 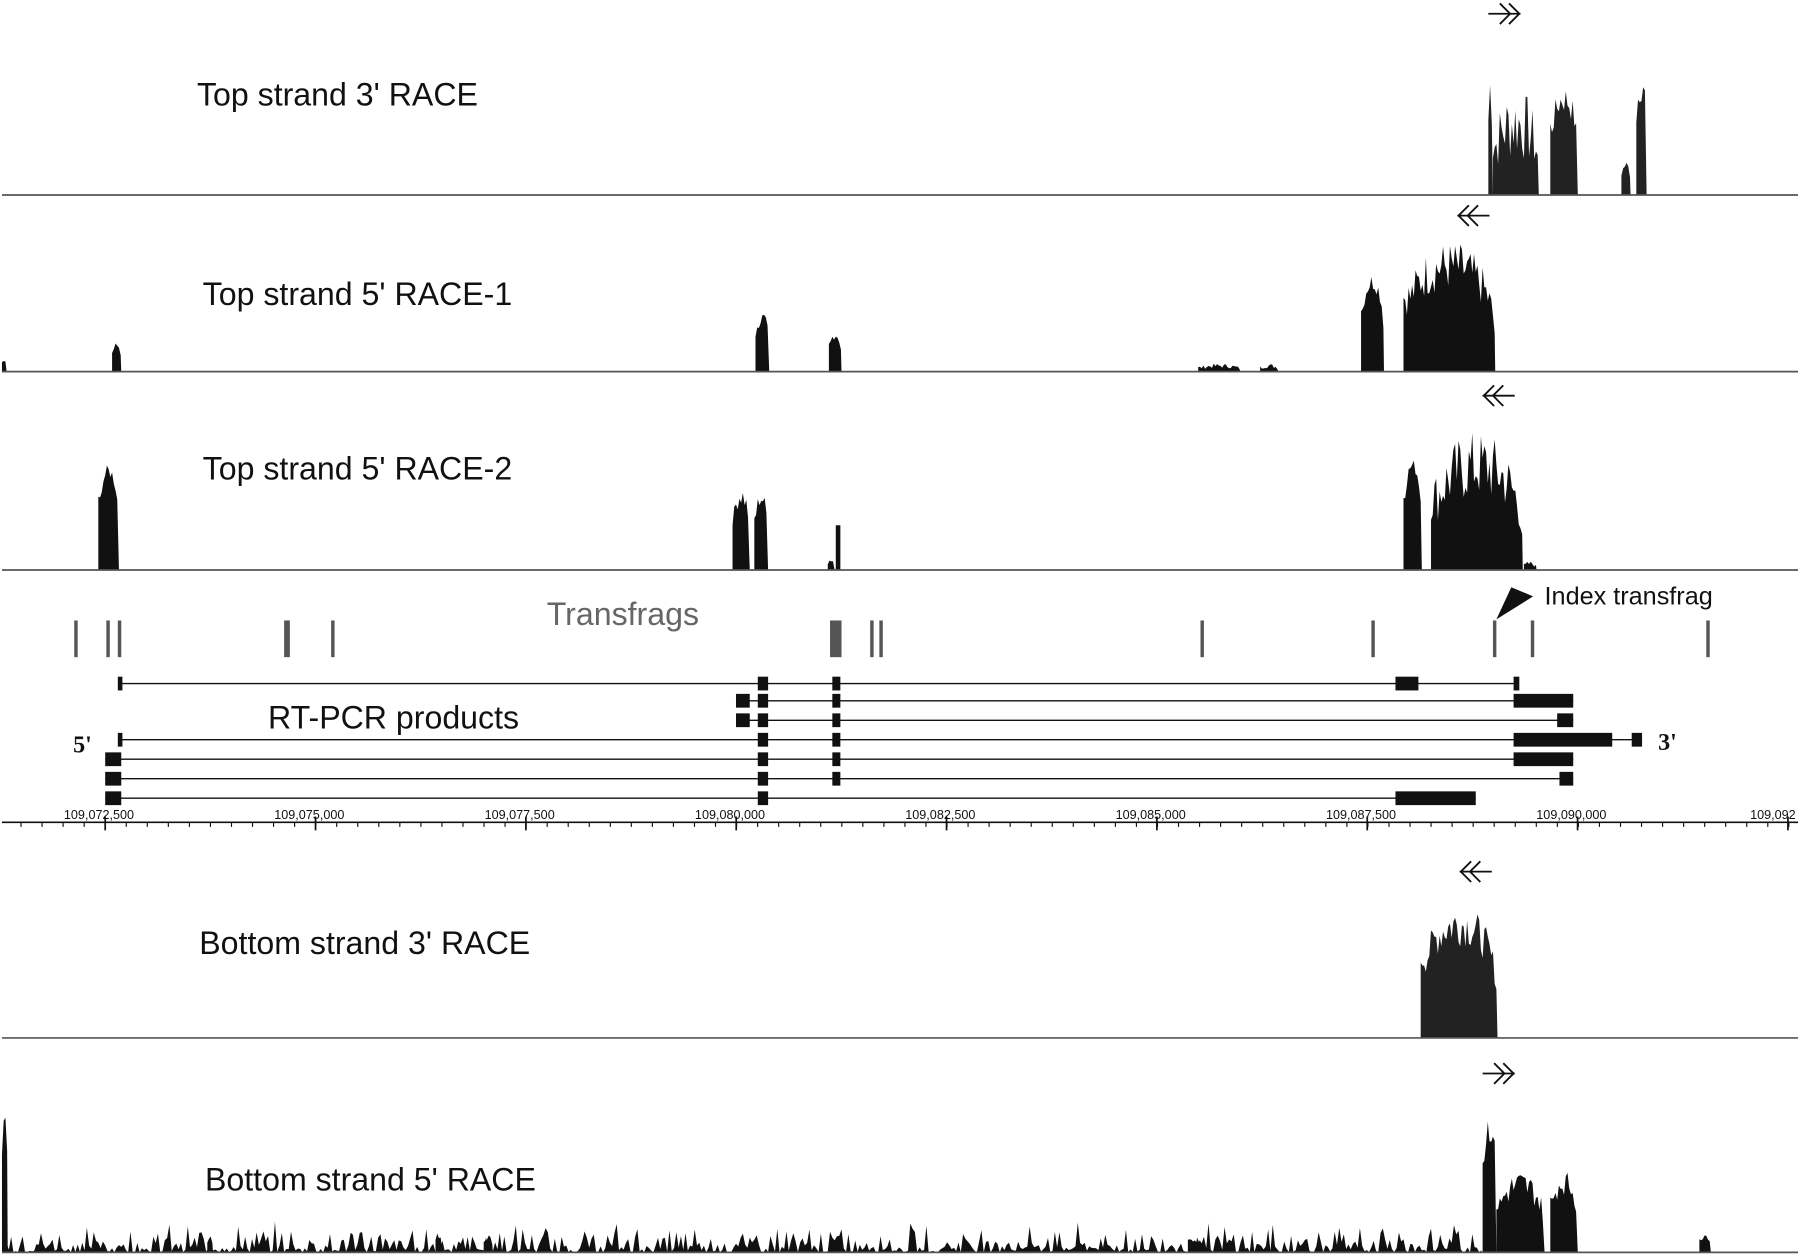 What do you see at coordinates (623, 614) in the screenshot?
I see `transfrags-label: Transfrags` at bounding box center [623, 614].